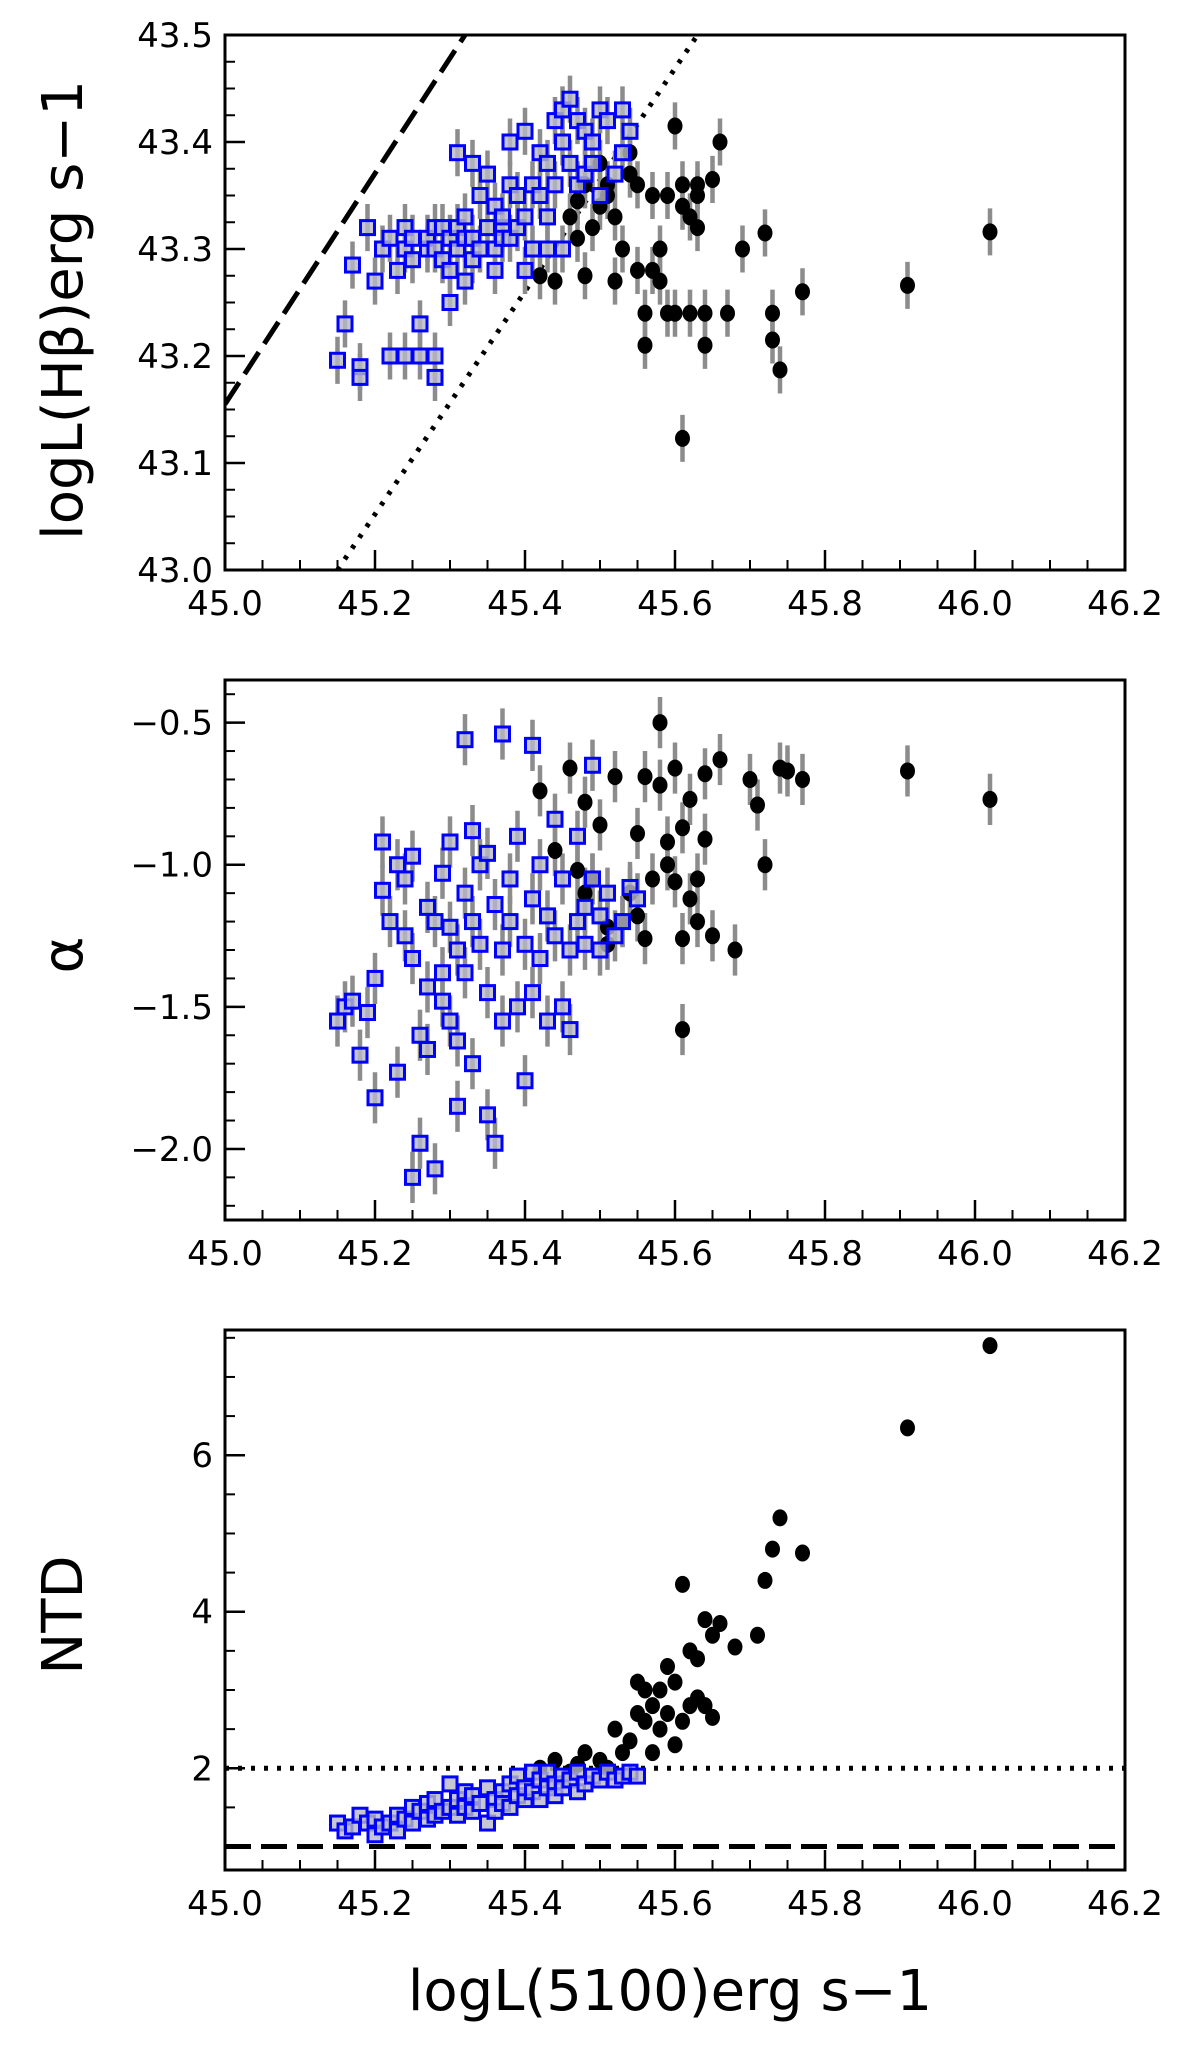 The height and width of the screenshot is (2047, 1200). What do you see at coordinates (375, 604) in the screenshot?
I see `x-tick-label: 45.2` at bounding box center [375, 604].